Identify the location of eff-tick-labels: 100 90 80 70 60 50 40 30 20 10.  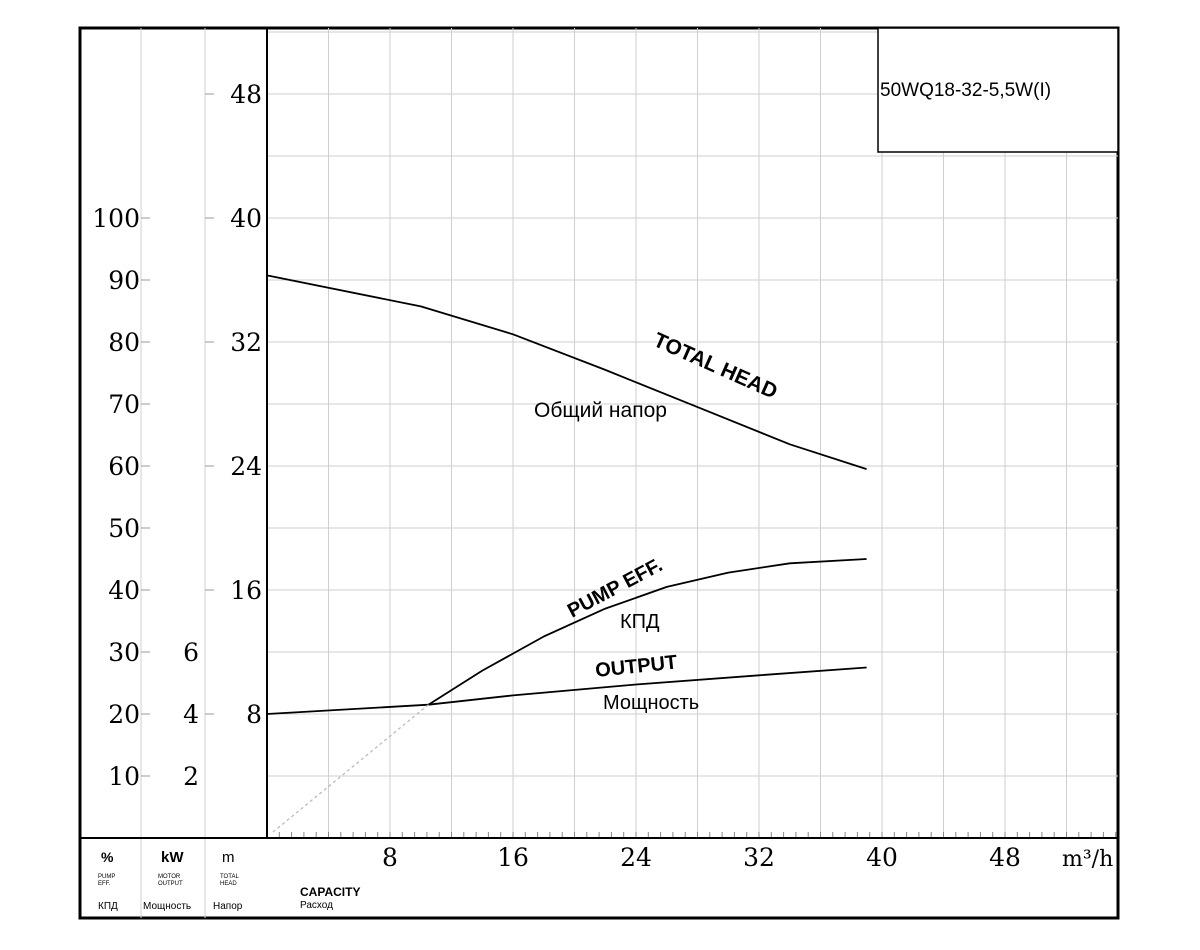
(121, 497).